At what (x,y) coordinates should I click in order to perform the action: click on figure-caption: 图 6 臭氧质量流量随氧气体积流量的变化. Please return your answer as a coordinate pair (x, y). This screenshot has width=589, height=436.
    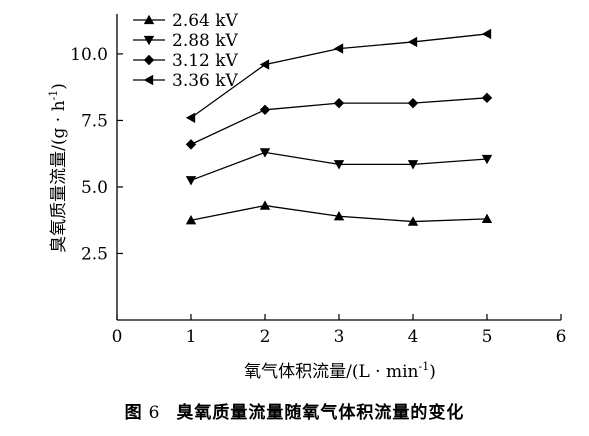
    Looking at the image, I should click on (294, 410).